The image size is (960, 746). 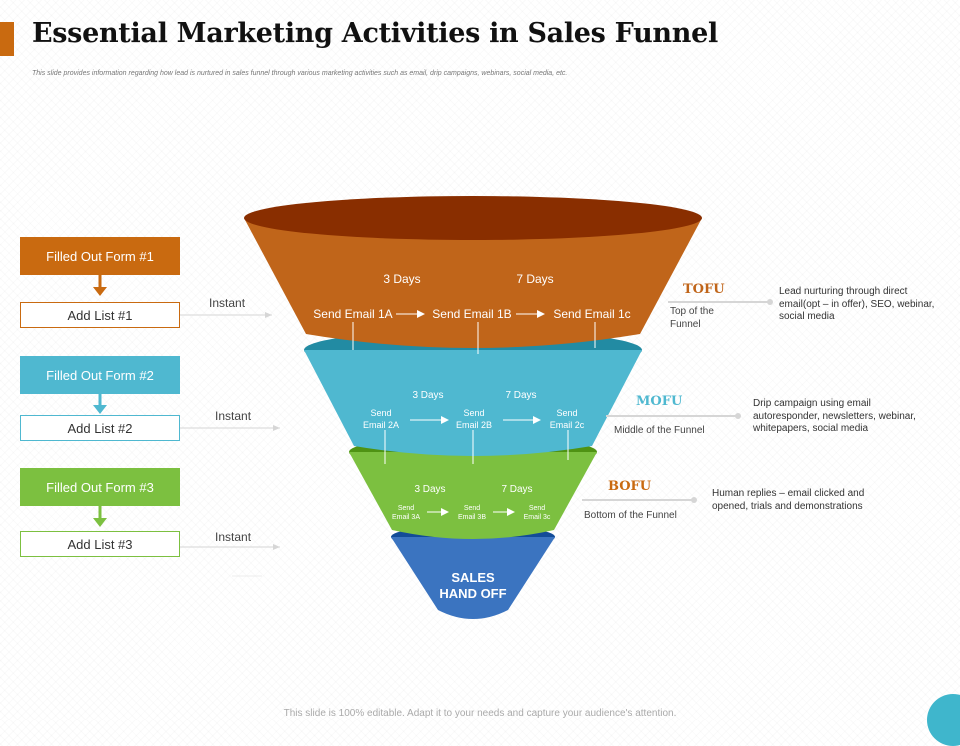 I want to click on trigger-label-1: Instant, so click(x=227, y=303).